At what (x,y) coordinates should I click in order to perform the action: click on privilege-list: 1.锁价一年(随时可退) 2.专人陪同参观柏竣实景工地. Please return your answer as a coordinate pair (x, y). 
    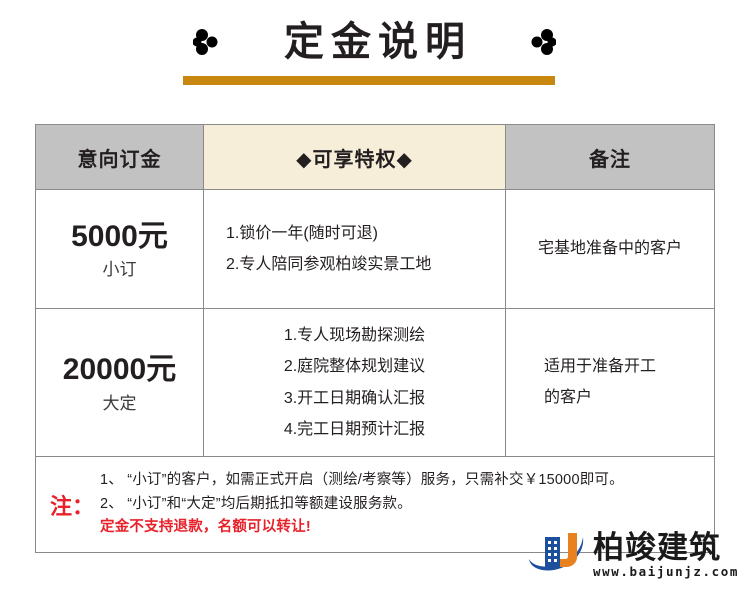
    Looking at the image, I should click on (354, 249).